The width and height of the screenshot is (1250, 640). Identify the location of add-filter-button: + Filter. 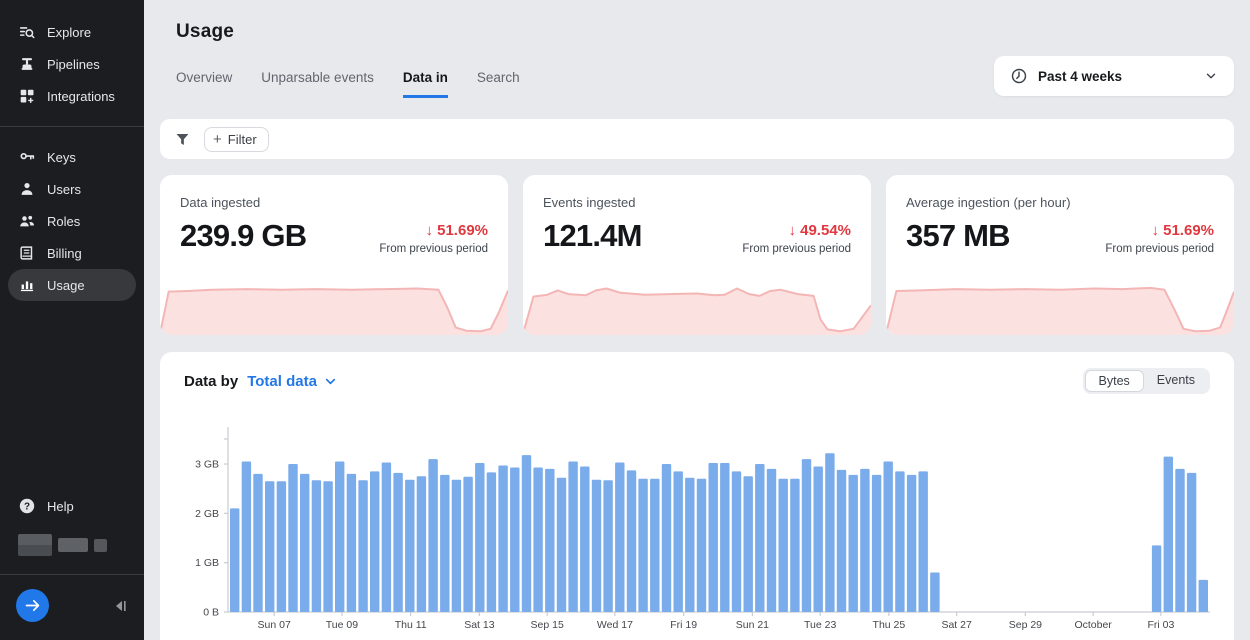
(236, 139).